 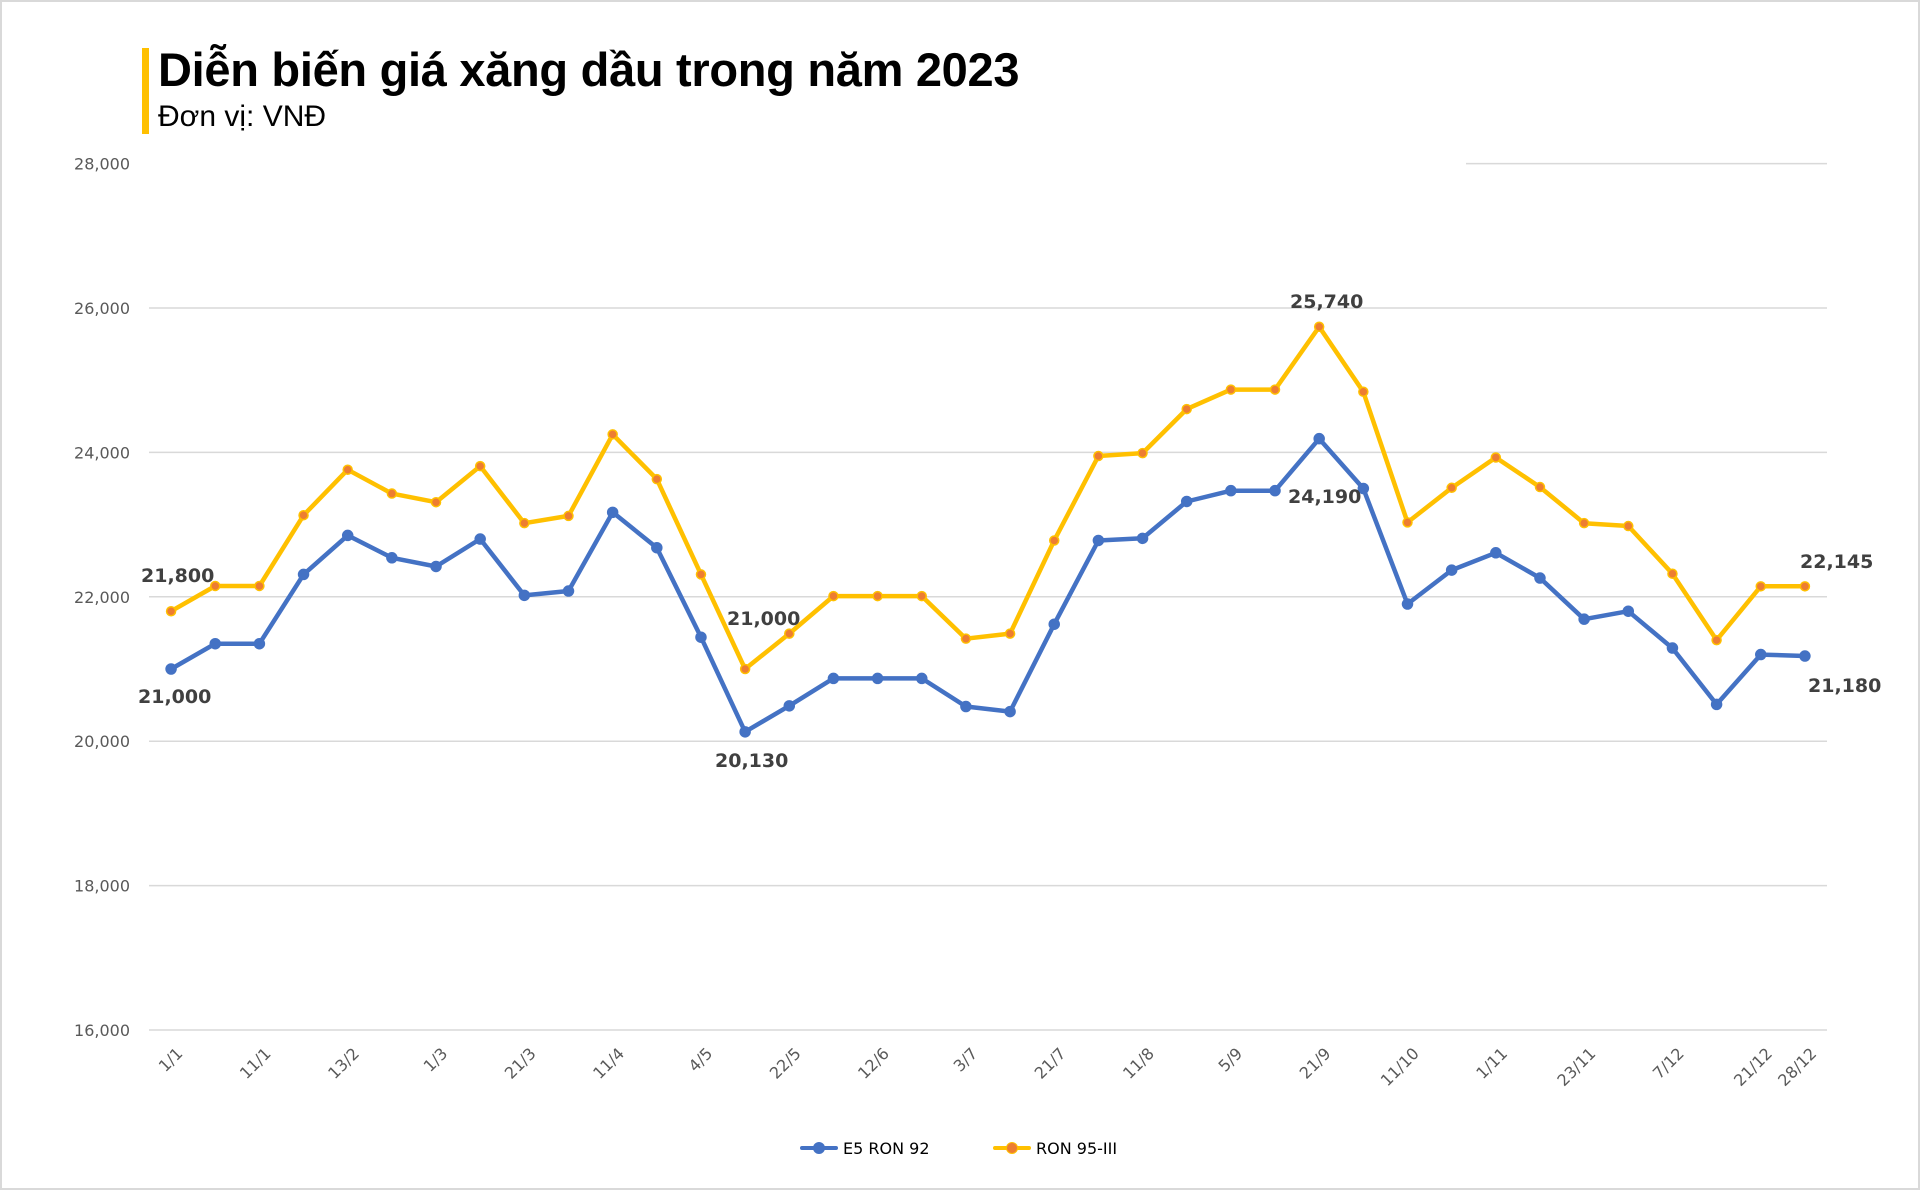 What do you see at coordinates (1231, 1060) in the screenshot?
I see `x-tick-label: 5/9` at bounding box center [1231, 1060].